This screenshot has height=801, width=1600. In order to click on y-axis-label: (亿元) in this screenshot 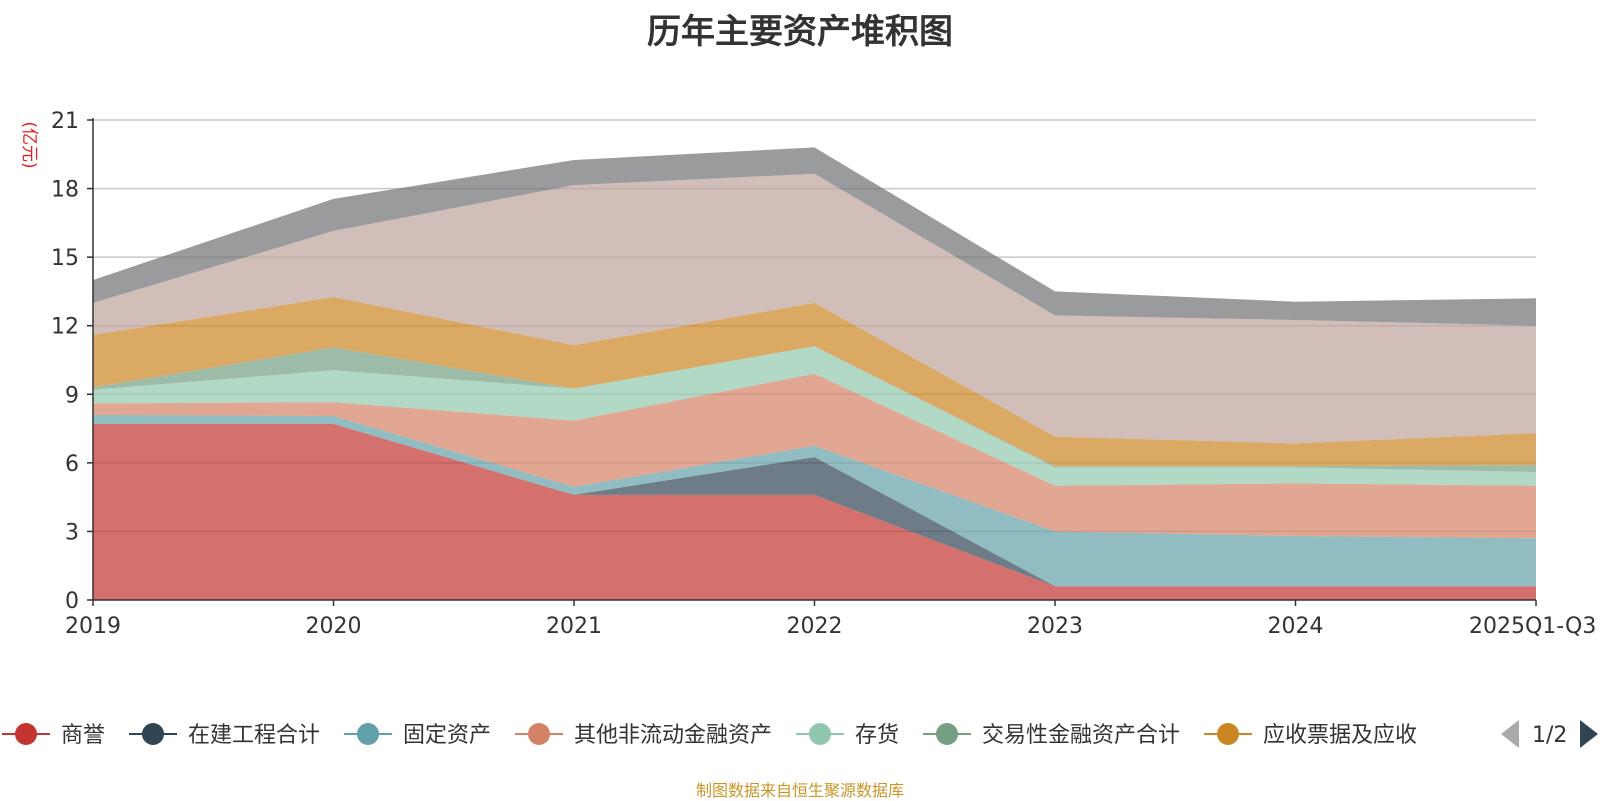, I will do `click(29, 144)`.